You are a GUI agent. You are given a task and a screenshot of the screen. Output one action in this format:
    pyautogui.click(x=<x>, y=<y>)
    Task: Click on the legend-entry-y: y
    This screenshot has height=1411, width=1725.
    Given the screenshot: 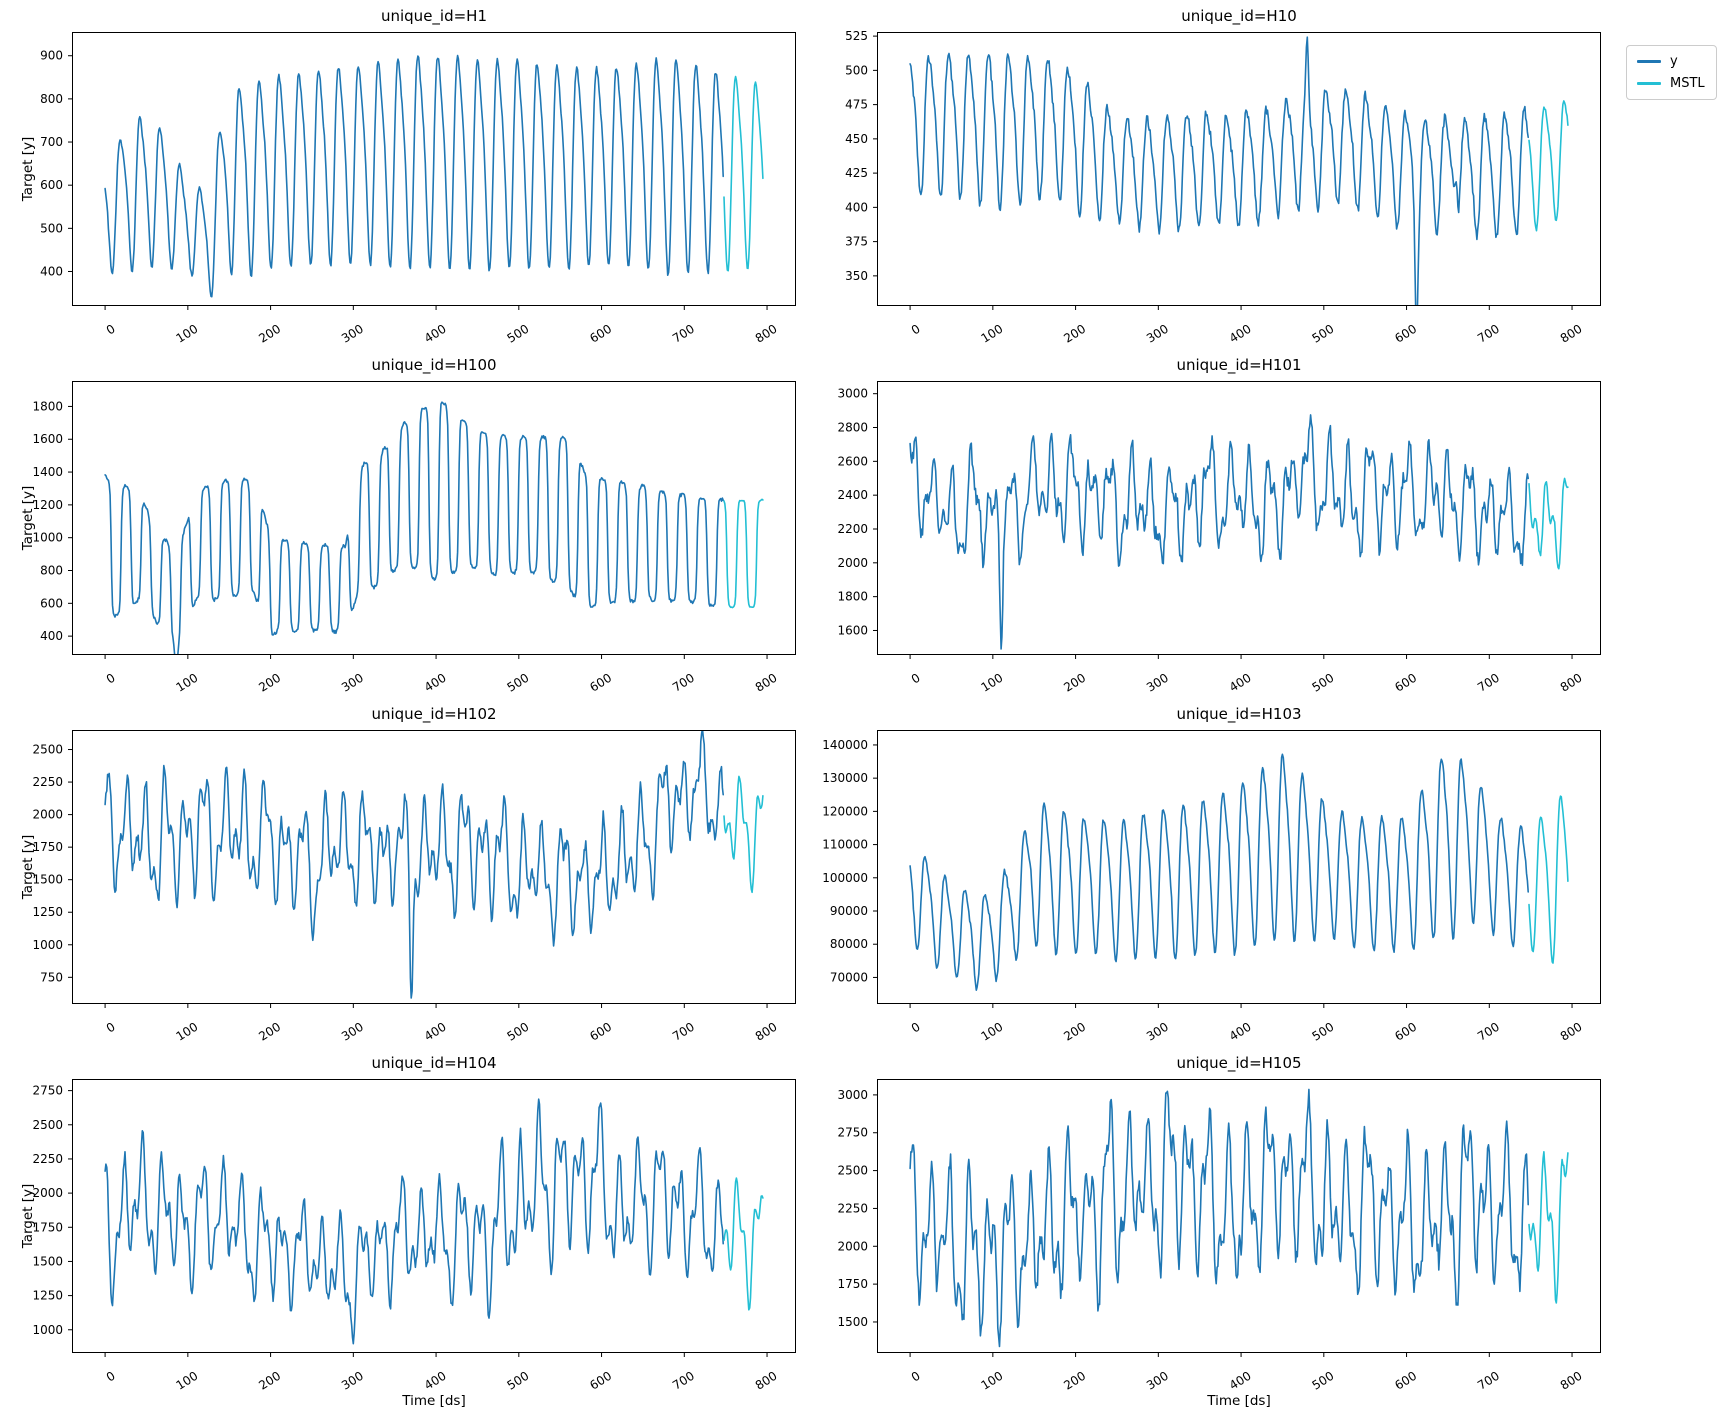 What is the action you would take?
    pyautogui.click(x=1671, y=61)
    